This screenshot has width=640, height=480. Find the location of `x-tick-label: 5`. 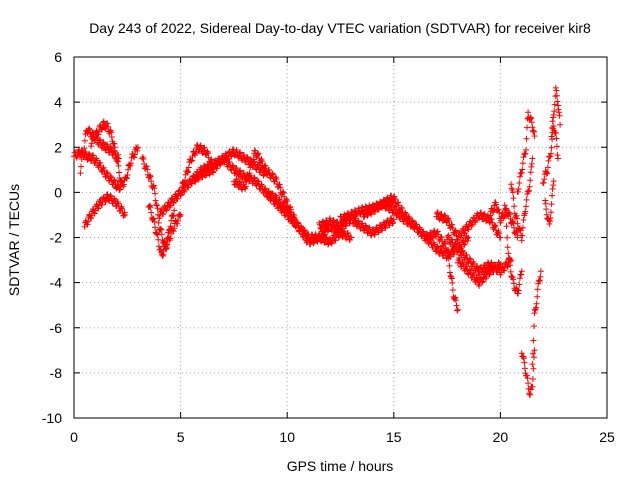

x-tick-label: 5 is located at coordinates (181, 437).